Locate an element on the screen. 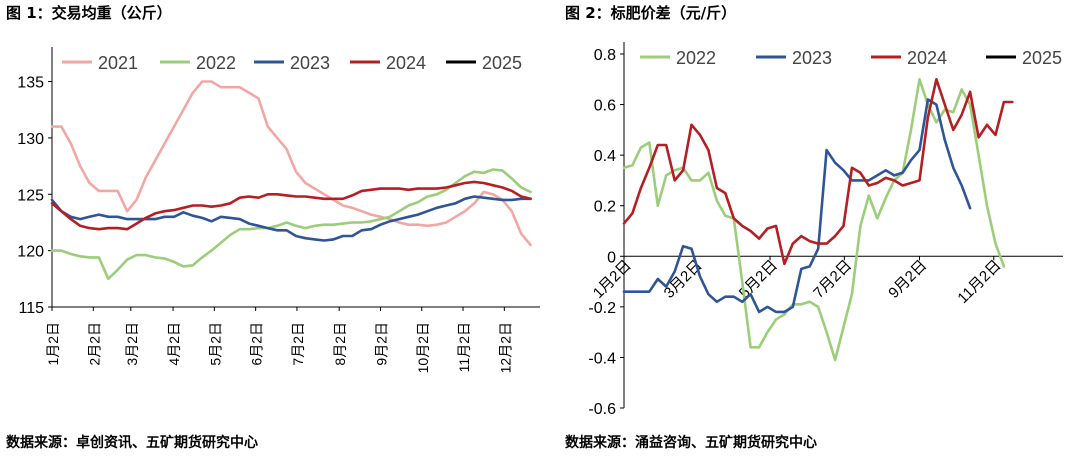  right-x-tick-label: 11月2日 is located at coordinates (979, 282).